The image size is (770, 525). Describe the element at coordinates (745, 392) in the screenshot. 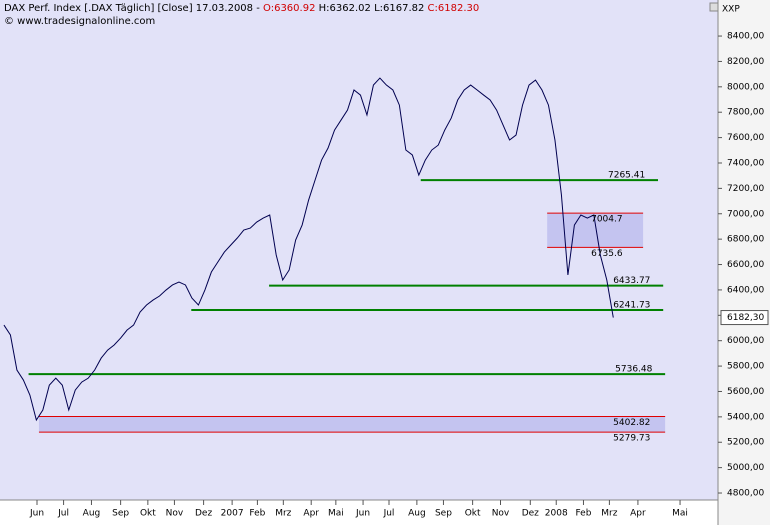

I see `y-tick-label: 5600,00` at that location.